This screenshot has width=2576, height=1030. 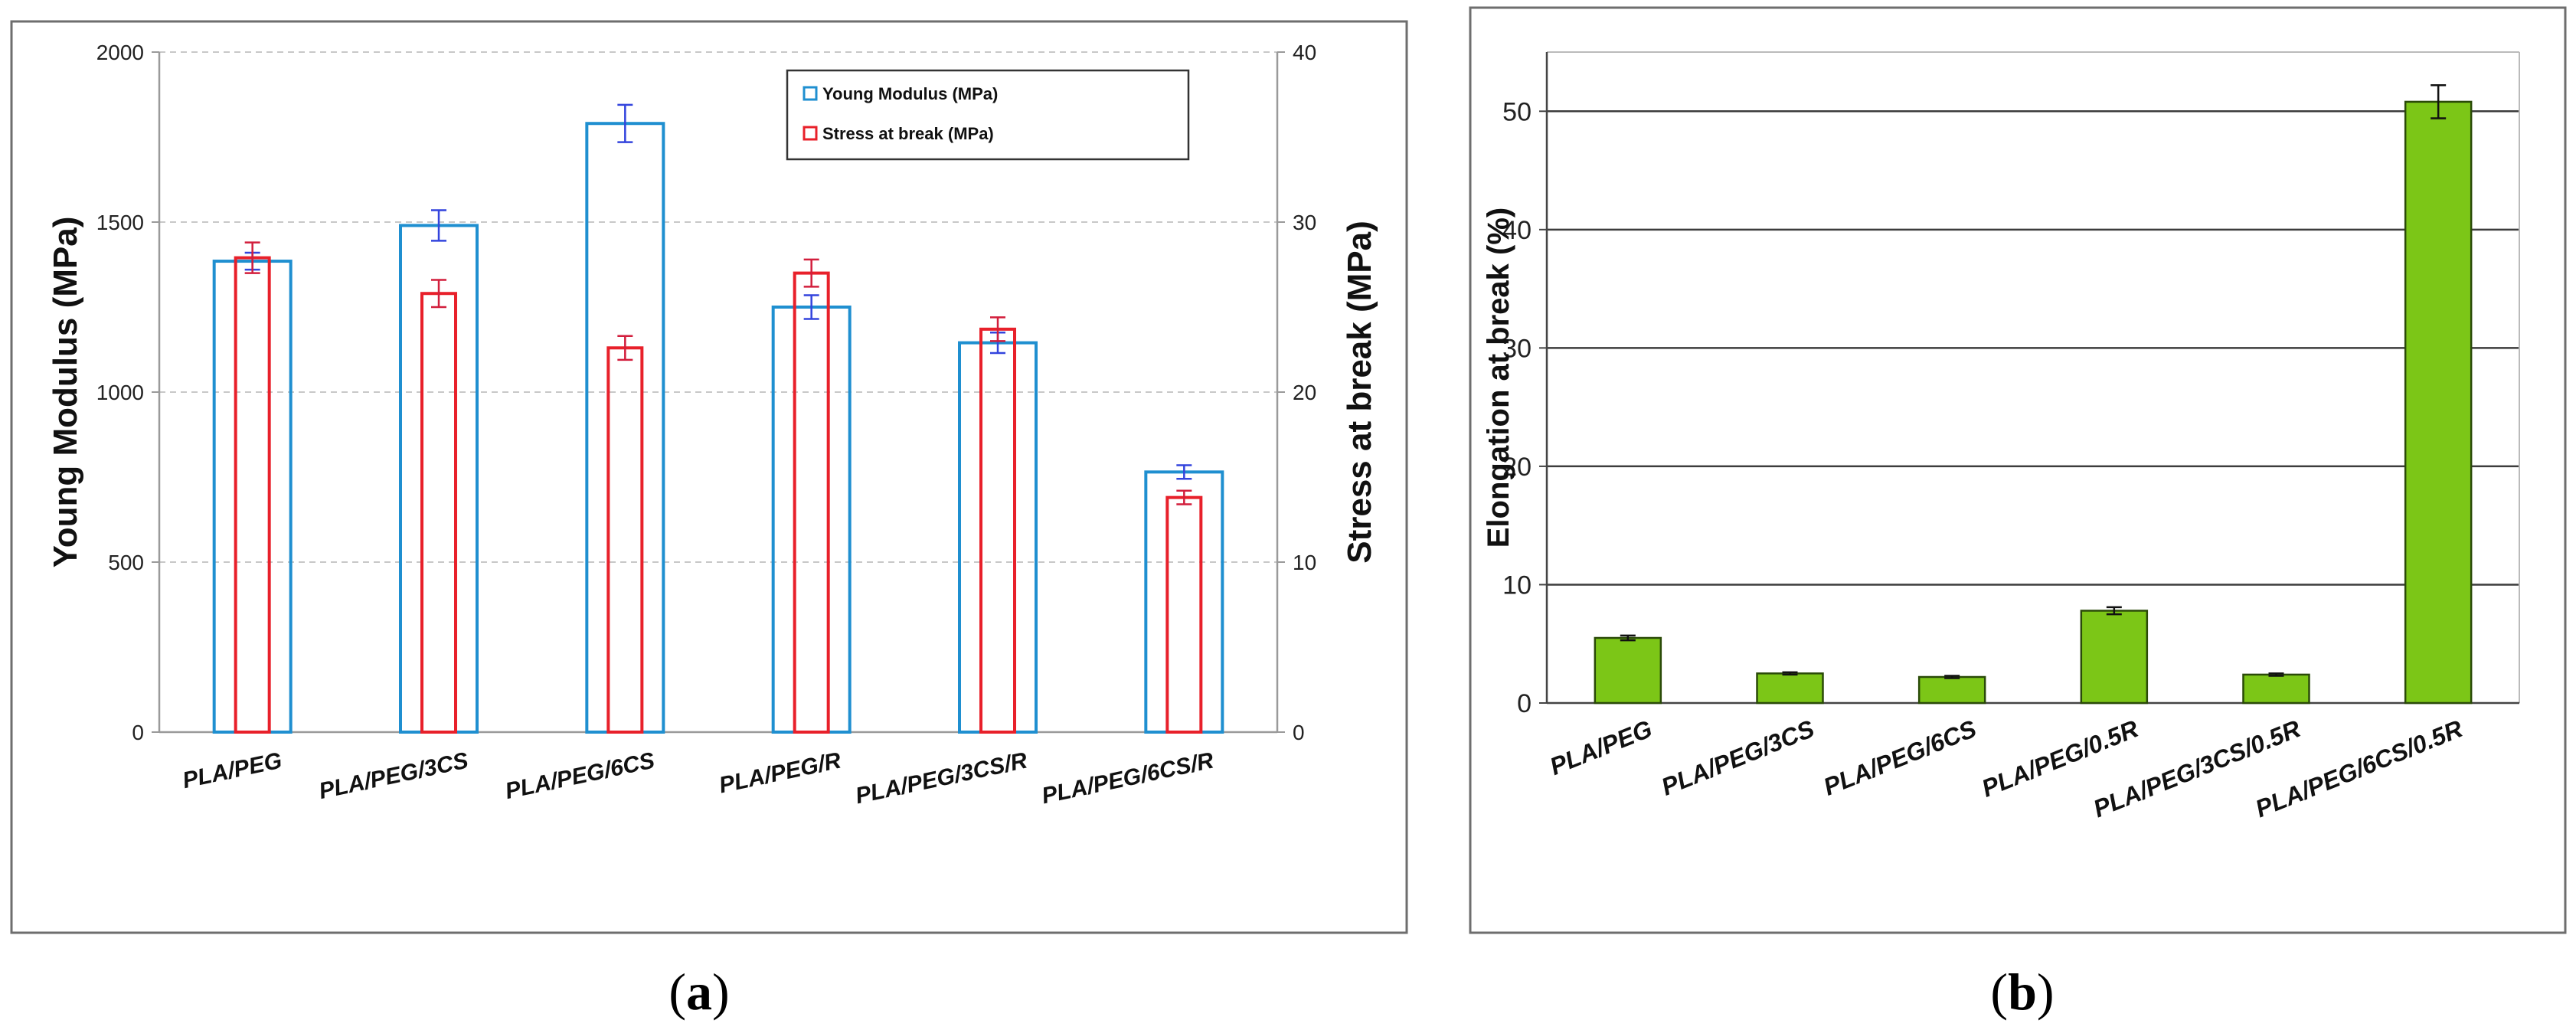 What do you see at coordinates (1517, 586) in the screenshot?
I see `y-tick-label-b-1: 10` at bounding box center [1517, 586].